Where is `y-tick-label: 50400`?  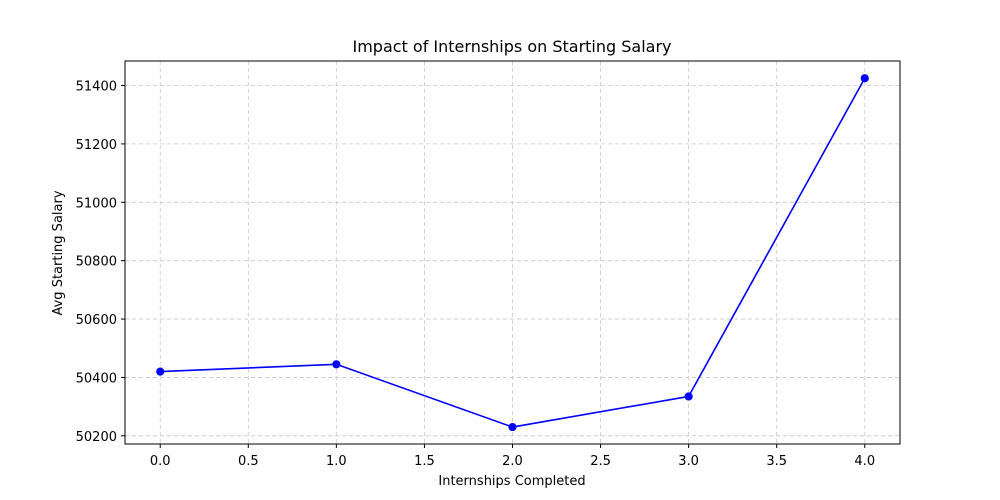
y-tick-label: 50400 is located at coordinates (96, 378).